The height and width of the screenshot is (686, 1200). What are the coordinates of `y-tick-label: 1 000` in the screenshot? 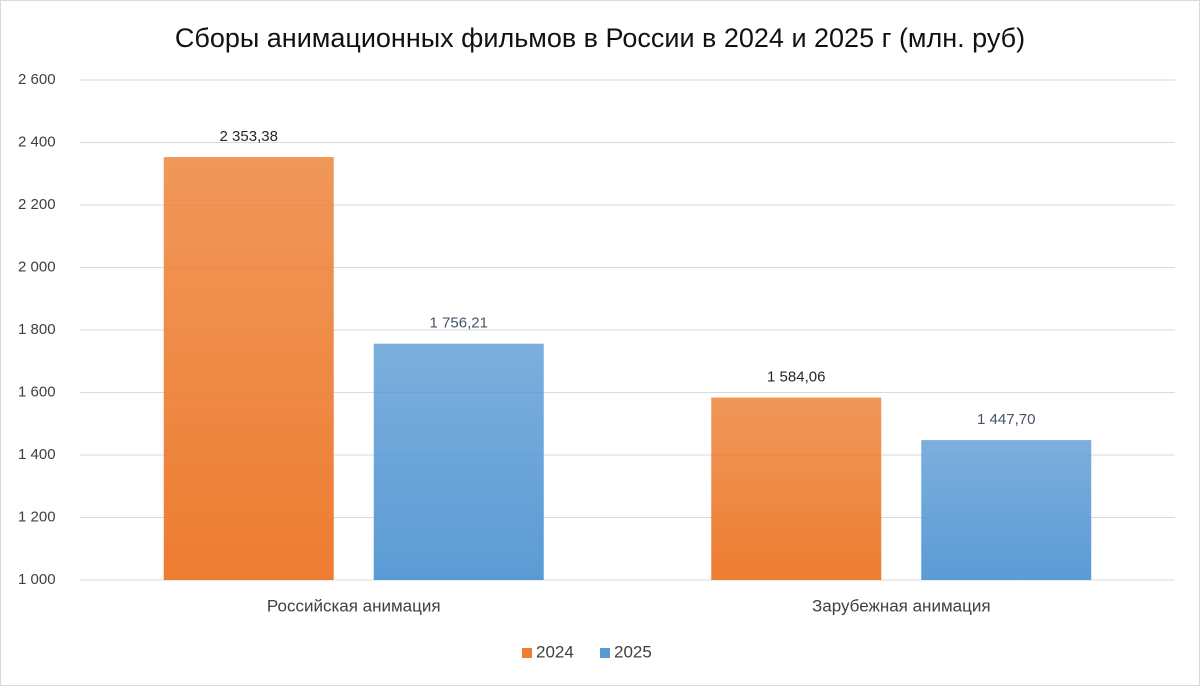 It's located at (37, 579).